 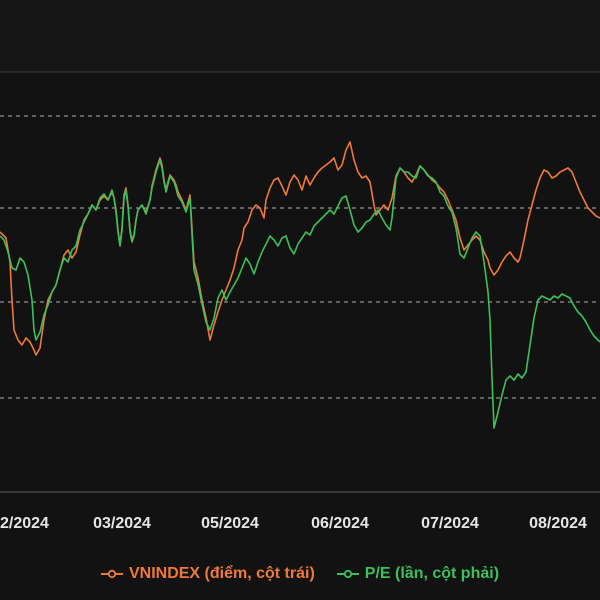 I want to click on legend-label-pe: P/E (lần, cột phải), so click(x=432, y=573).